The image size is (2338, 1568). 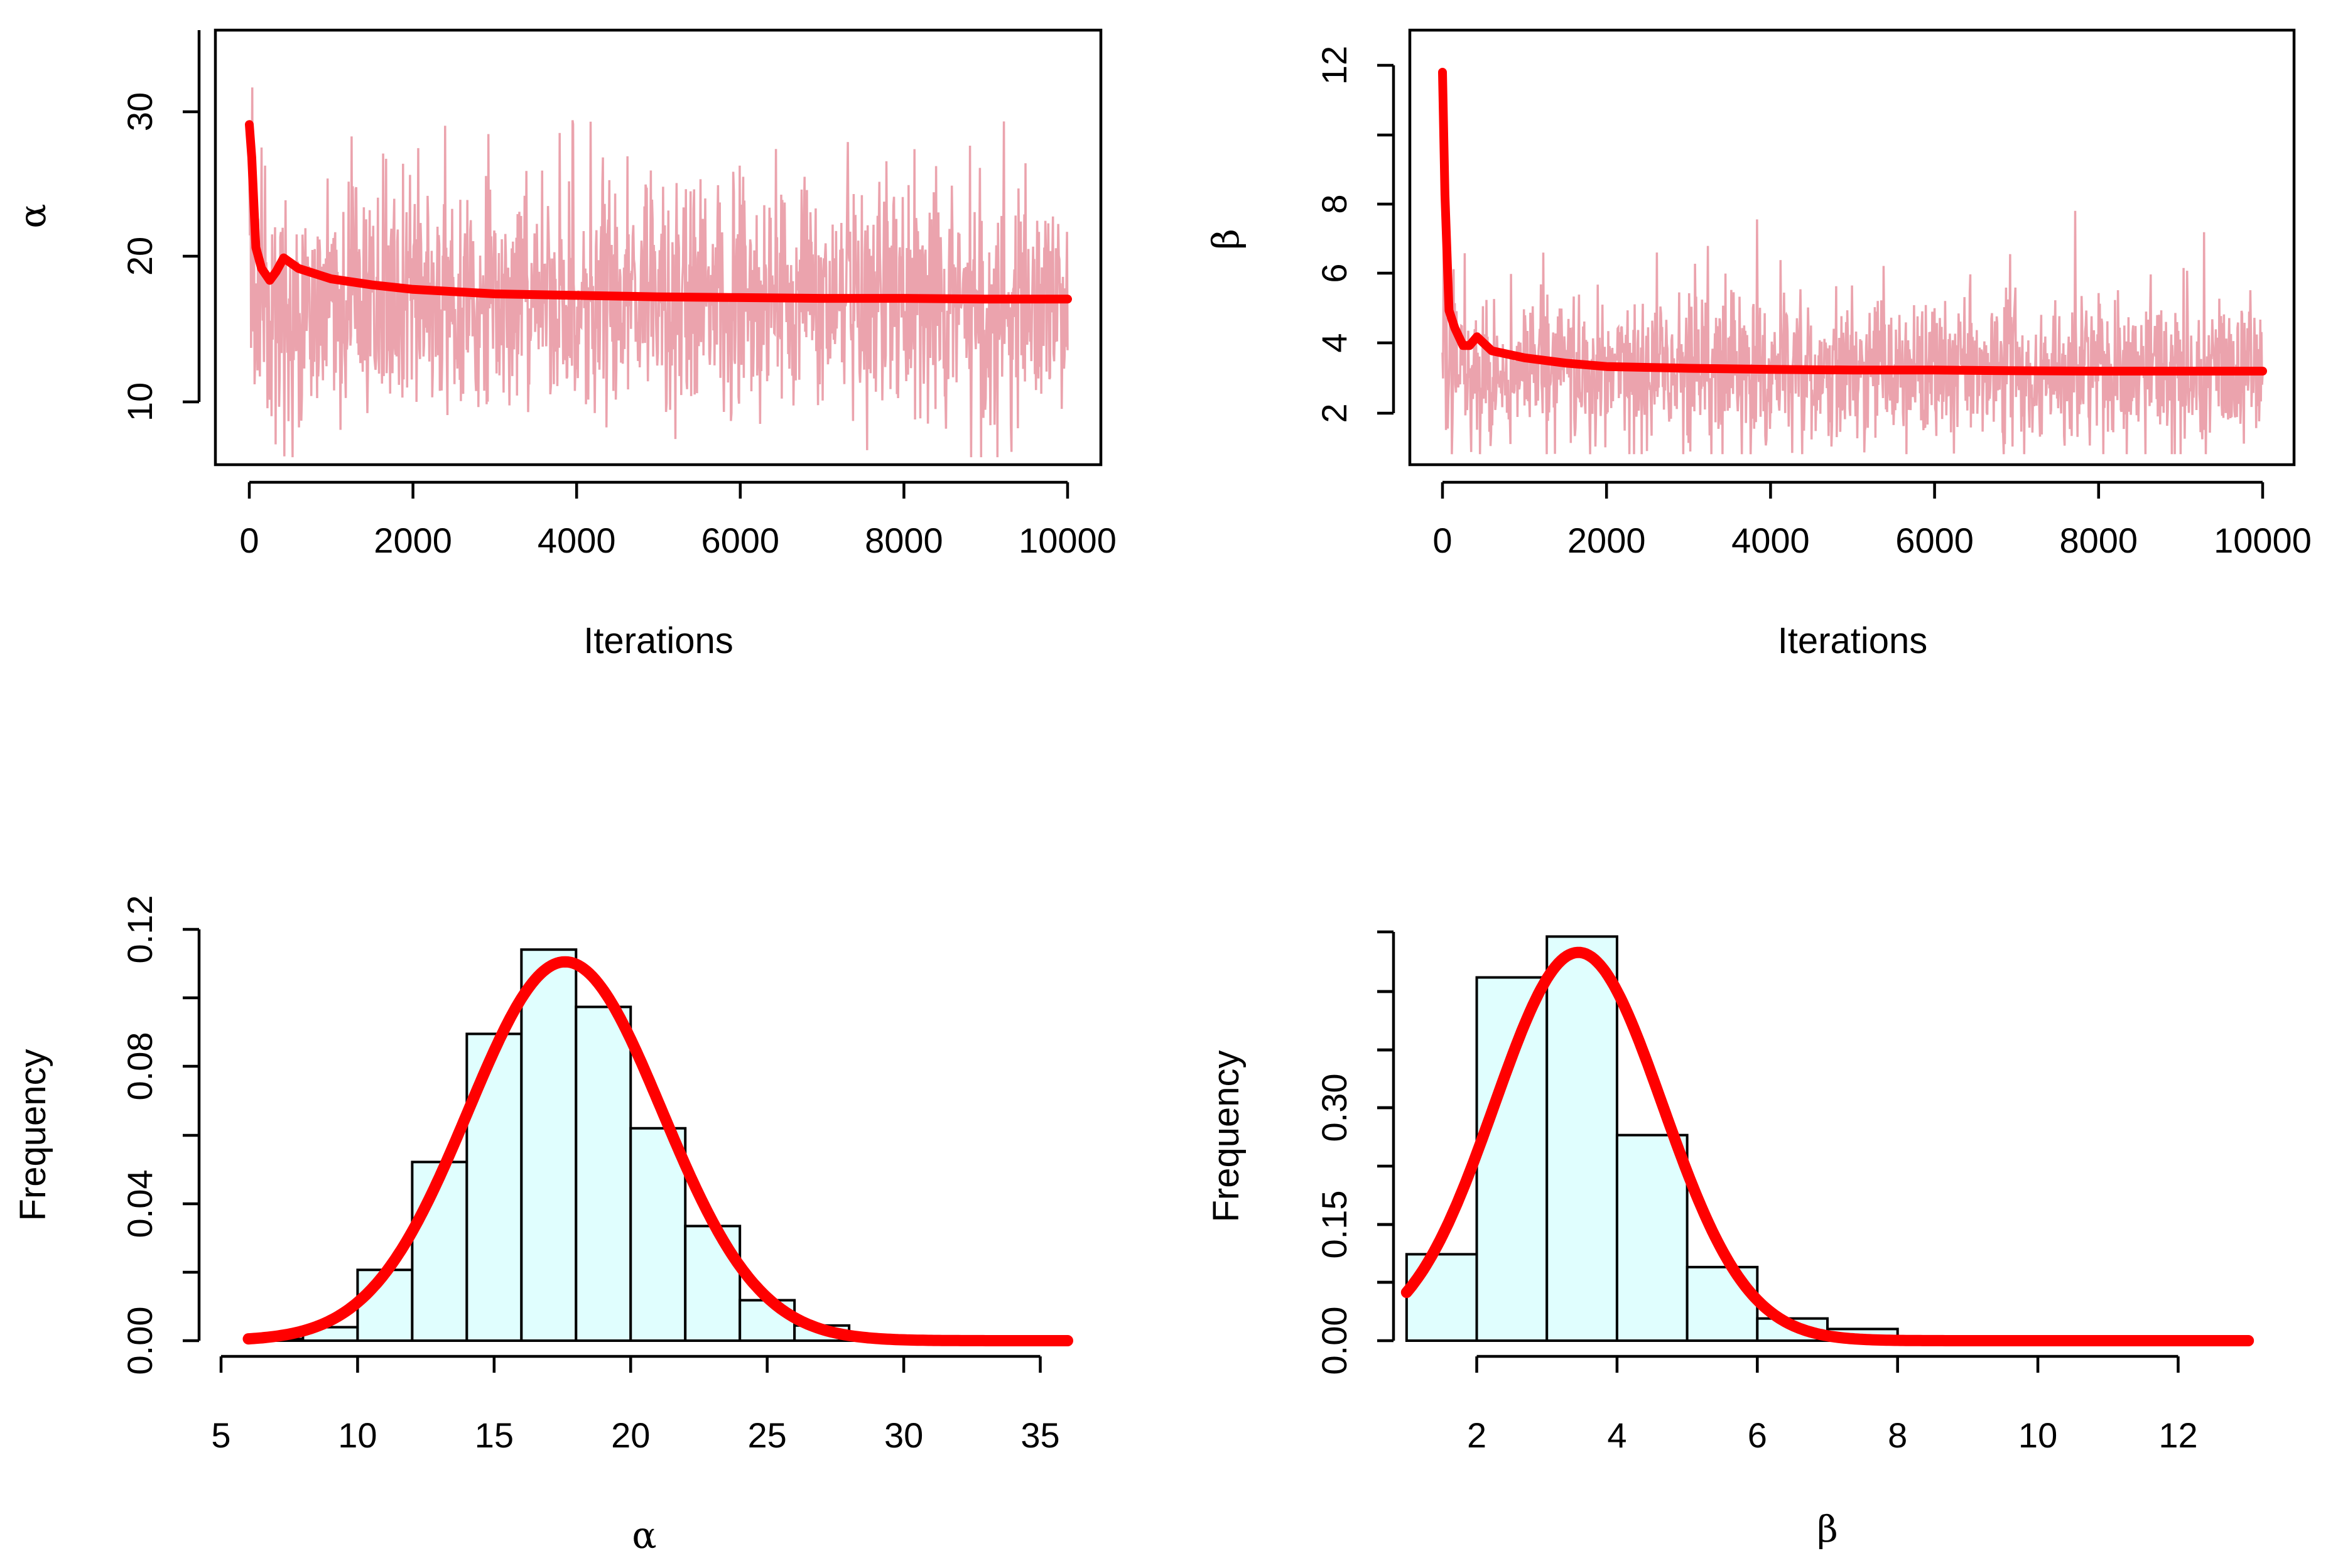 I want to click on y-axis: 2 4 6 8 12, so click(x=1355, y=234).